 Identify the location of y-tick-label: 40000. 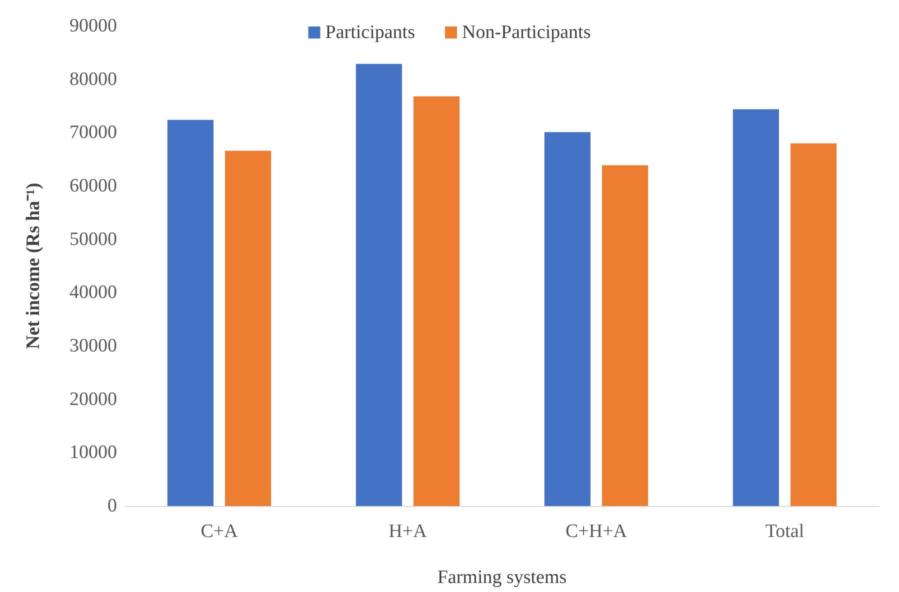
(93, 293).